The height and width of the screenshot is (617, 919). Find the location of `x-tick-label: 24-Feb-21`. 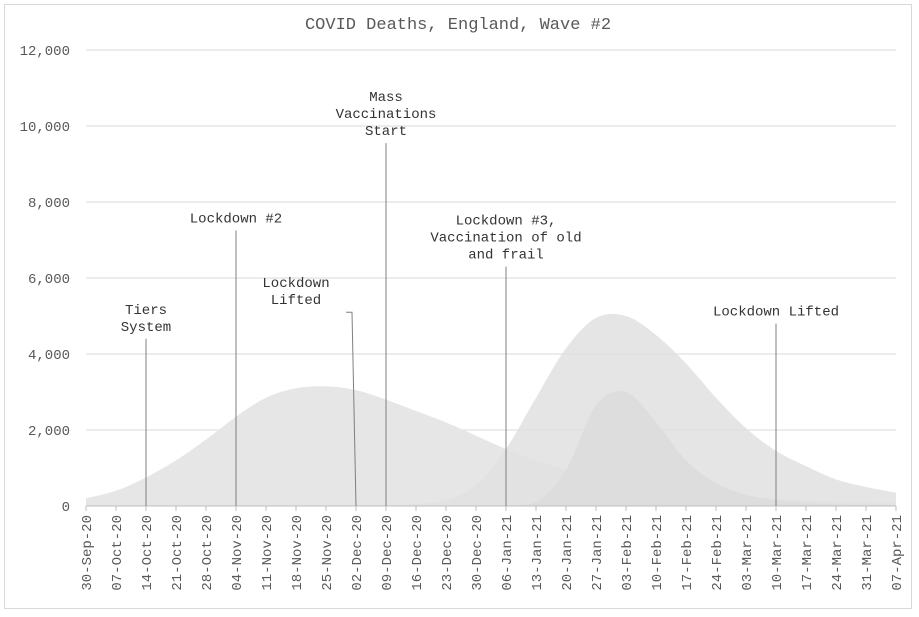

x-tick-label: 24-Feb-21 is located at coordinates (718, 553).